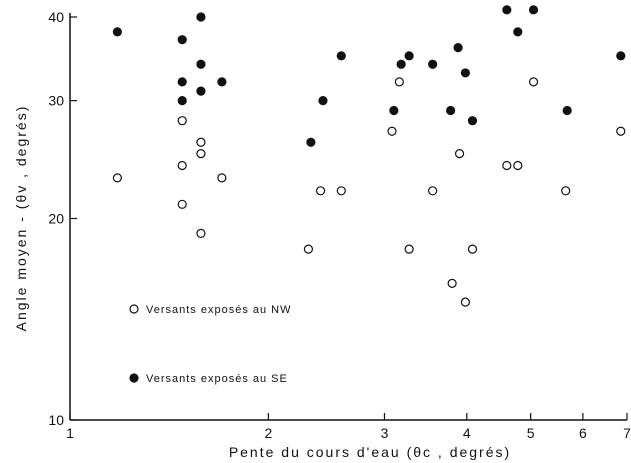 Image resolution: width=631 pixels, height=463 pixels. Describe the element at coordinates (70, 433) in the screenshot. I see `x-tick-label: 1` at that location.